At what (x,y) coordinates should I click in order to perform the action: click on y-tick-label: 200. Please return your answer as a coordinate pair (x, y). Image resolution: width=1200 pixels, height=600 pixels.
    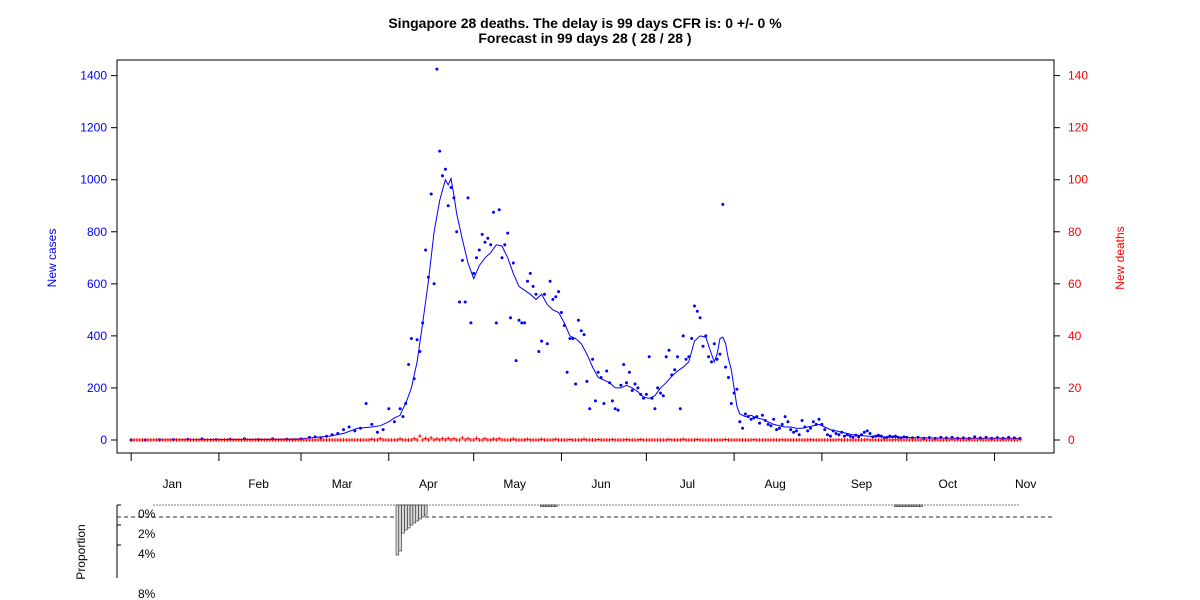
    Looking at the image, I should click on (97, 388).